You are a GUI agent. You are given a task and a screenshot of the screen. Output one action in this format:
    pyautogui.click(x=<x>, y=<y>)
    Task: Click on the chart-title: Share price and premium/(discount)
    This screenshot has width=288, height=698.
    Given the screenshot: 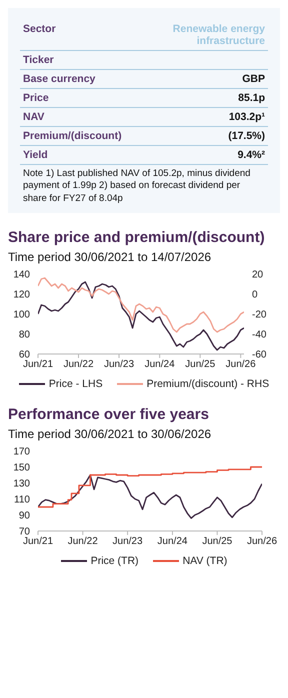 What is the action you would take?
    pyautogui.click(x=137, y=237)
    